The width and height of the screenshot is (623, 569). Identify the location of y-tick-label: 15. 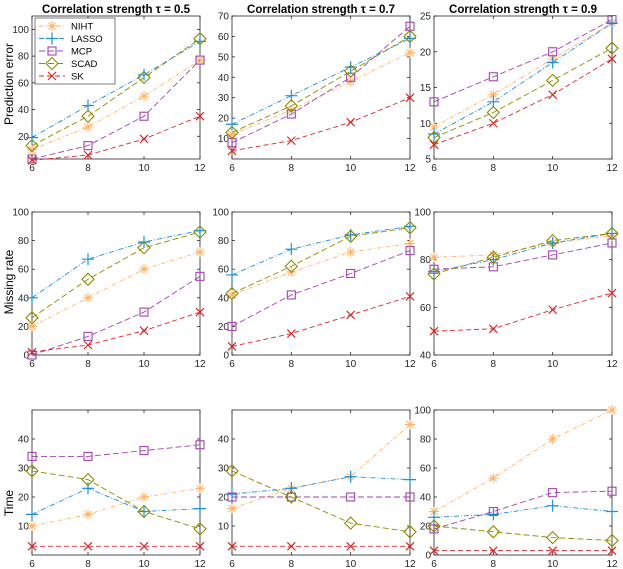
(426, 88).